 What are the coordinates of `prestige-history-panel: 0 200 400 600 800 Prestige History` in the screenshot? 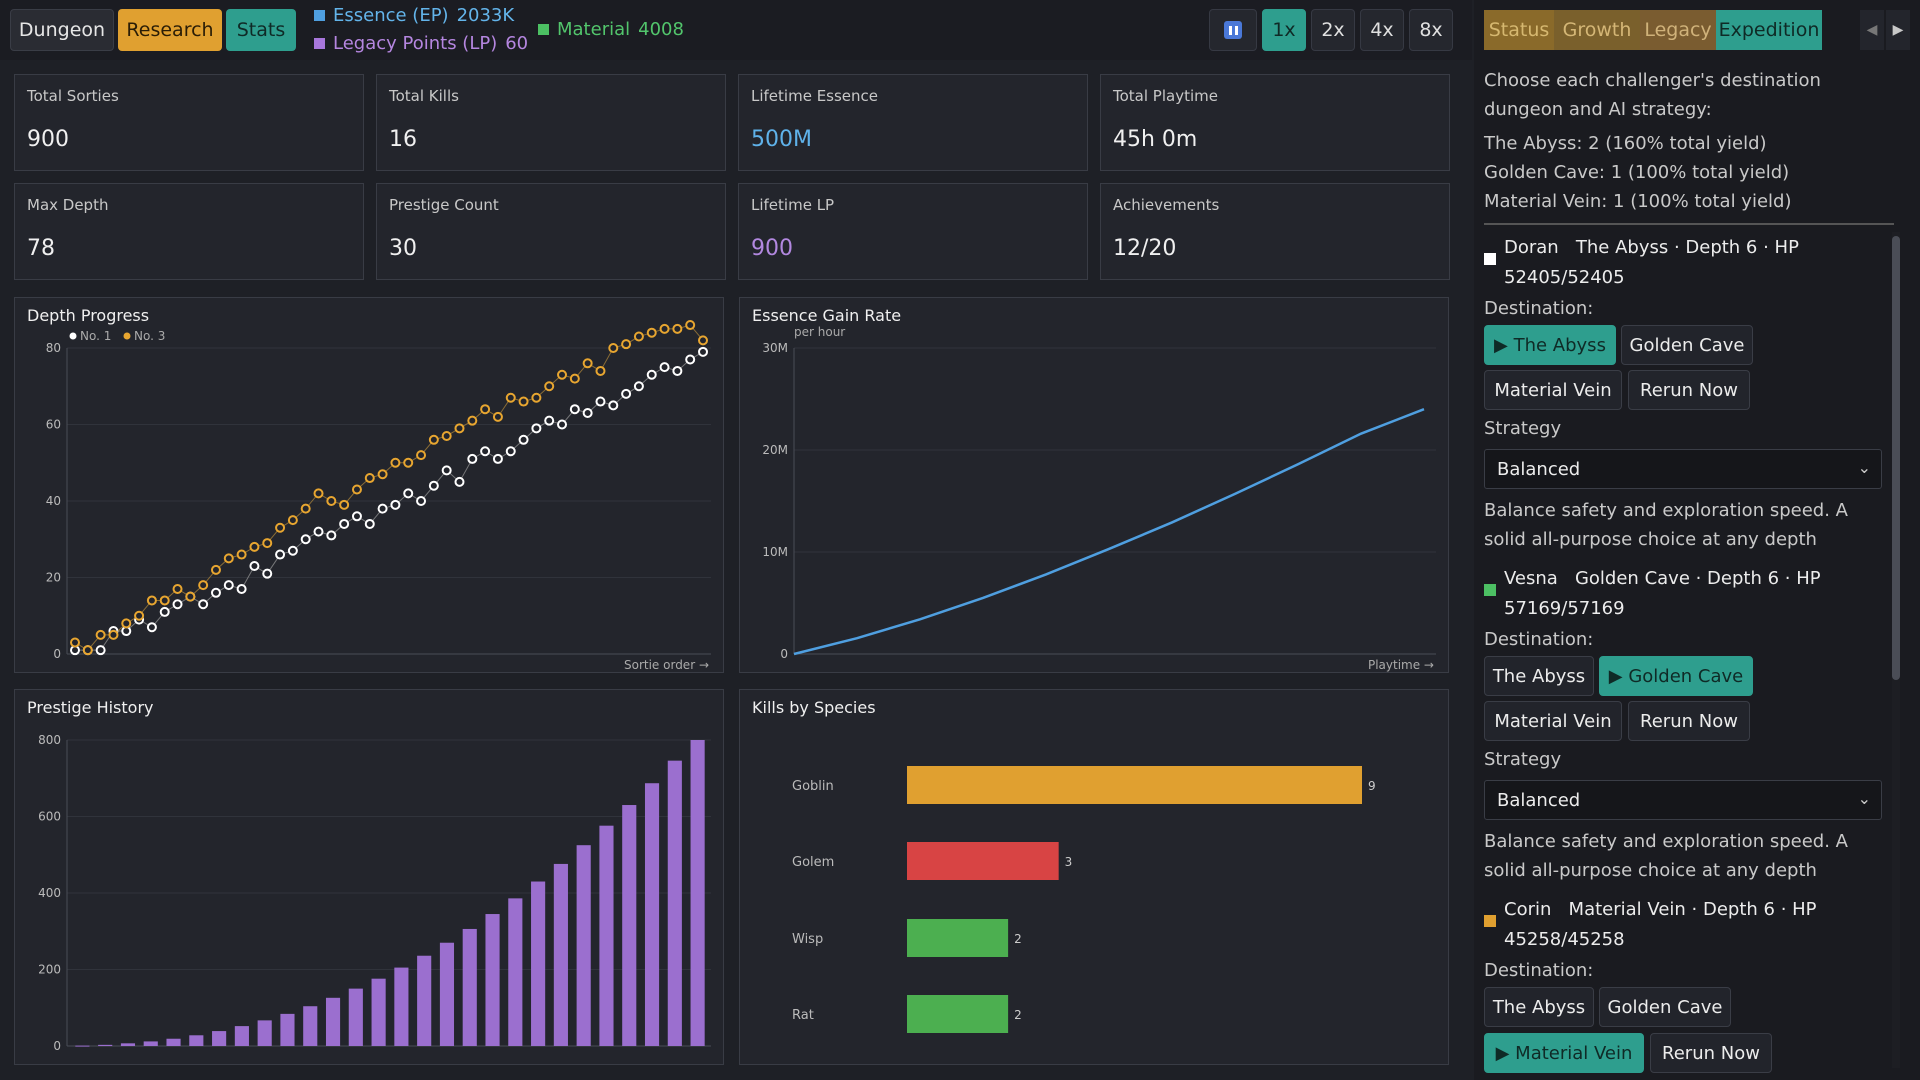 It's located at (369, 877).